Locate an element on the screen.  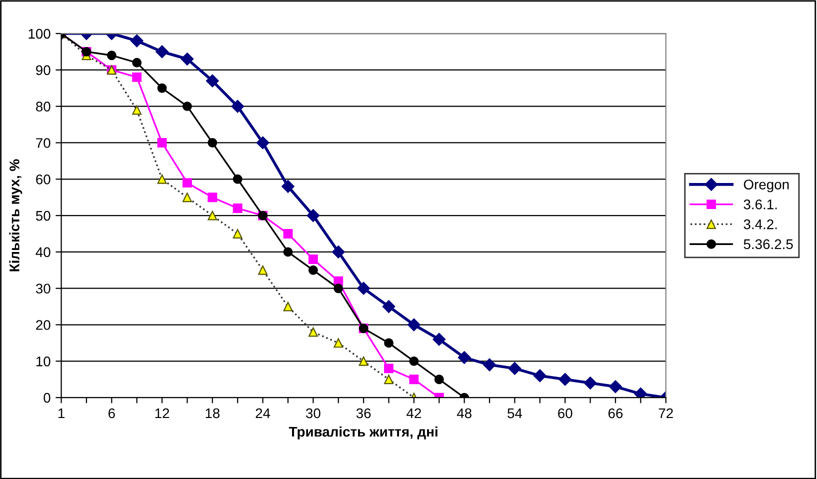
y-tick-label: 0 is located at coordinates (47, 397).